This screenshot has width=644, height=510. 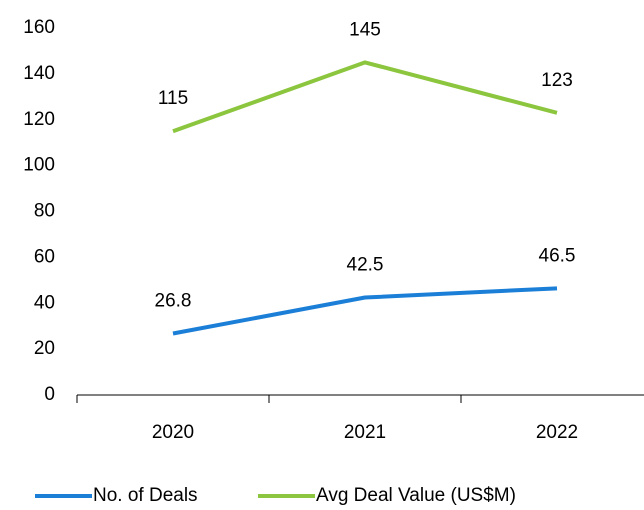 I want to click on data-label: 123, so click(x=557, y=80).